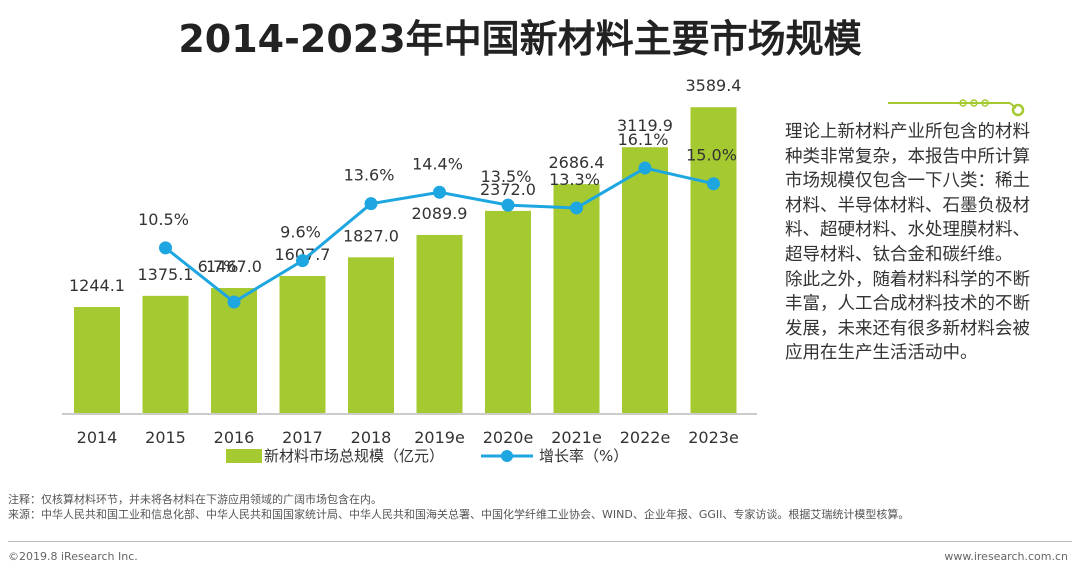 This screenshot has height=572, width=1080. I want to click on growth-label-2021e: 13.3%, so click(574, 179).